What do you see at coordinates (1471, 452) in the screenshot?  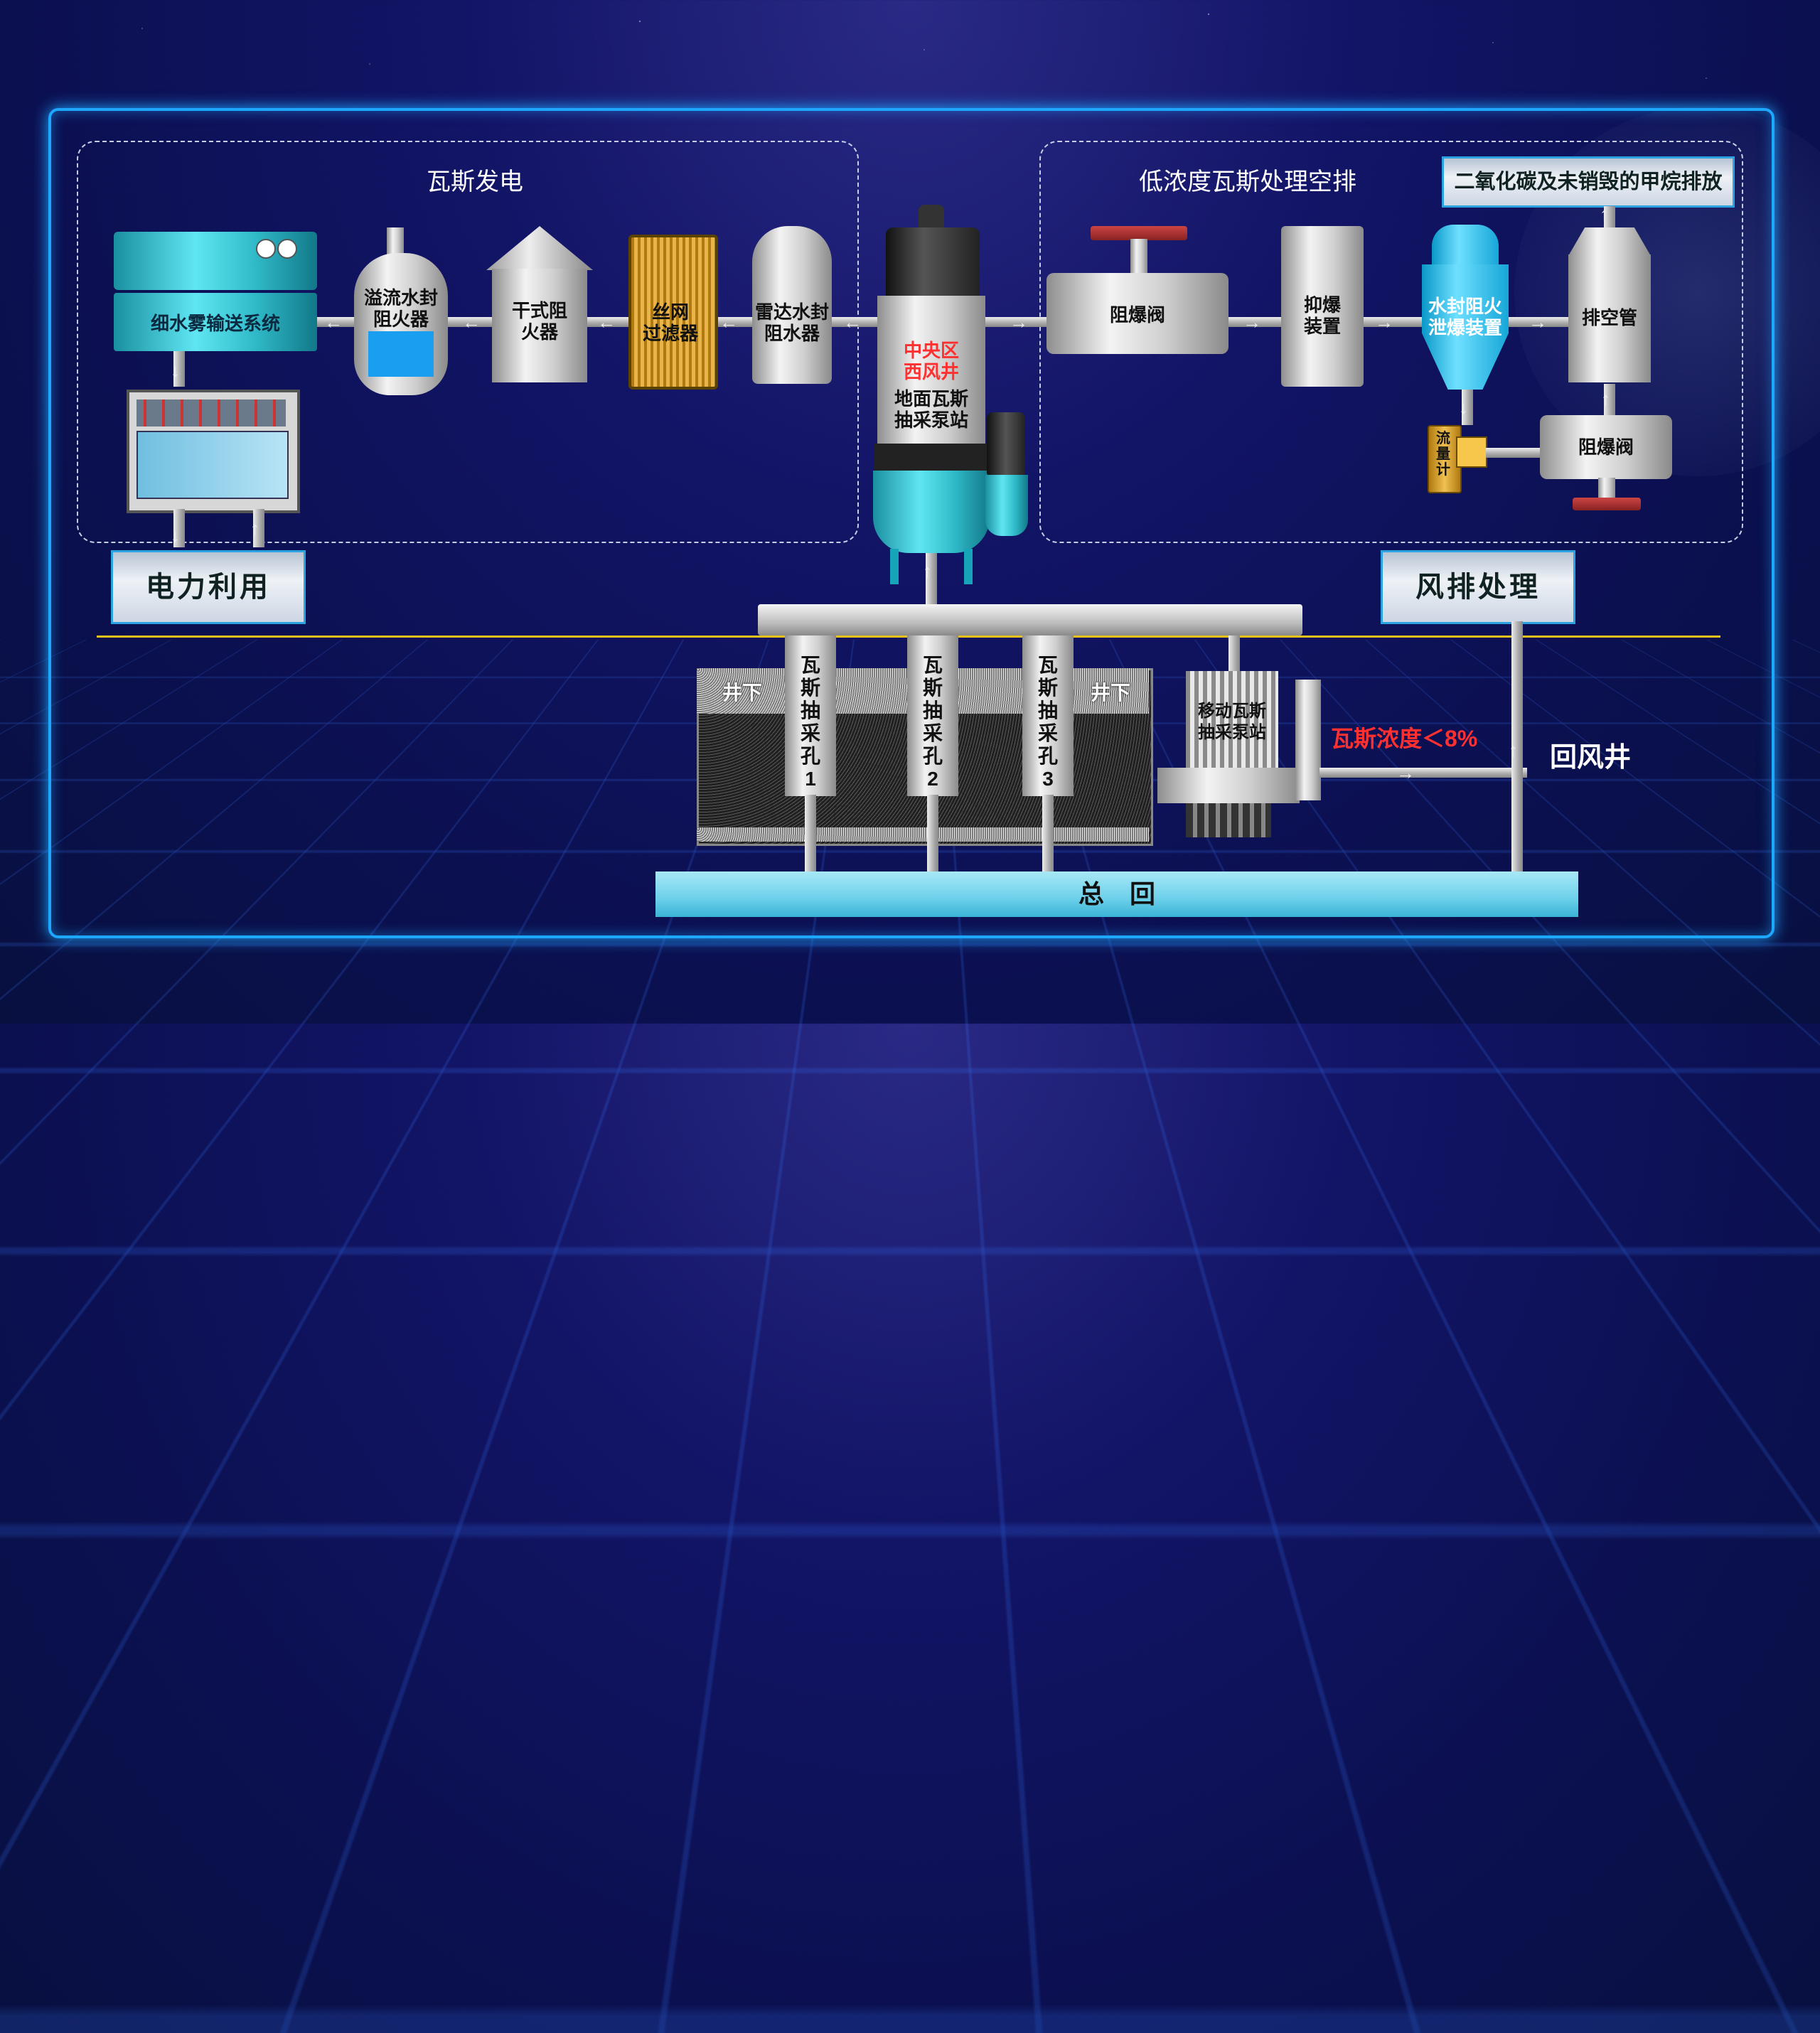 I see `flow-meter-display` at bounding box center [1471, 452].